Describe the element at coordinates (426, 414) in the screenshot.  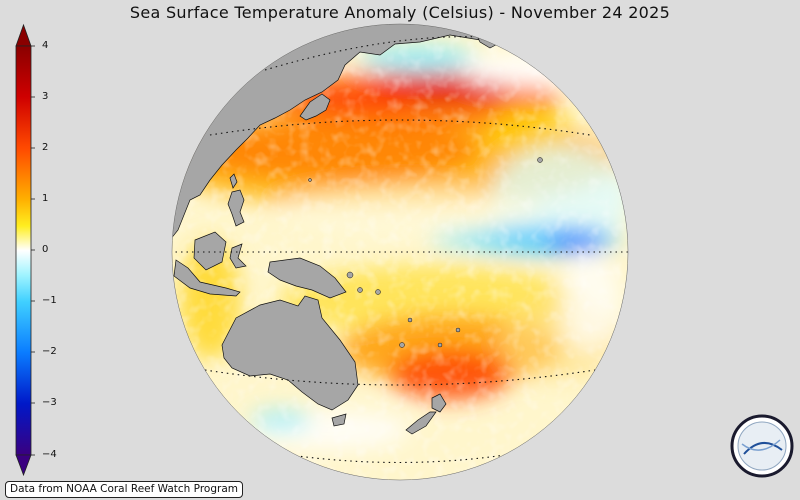
I see `new-zealand-islands` at that location.